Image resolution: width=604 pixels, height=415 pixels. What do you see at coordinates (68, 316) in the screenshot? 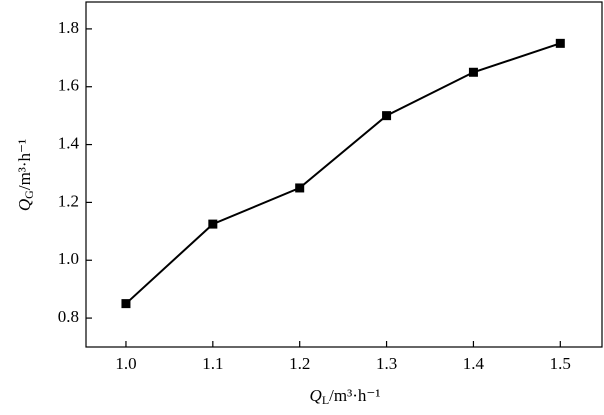
I see `y-tick-label: 0.8` at bounding box center [68, 316].